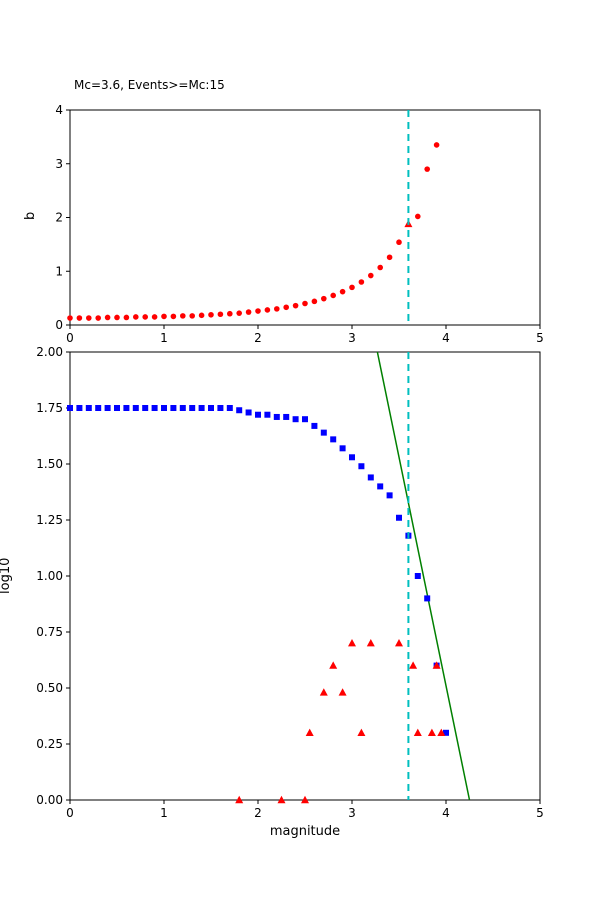 The image size is (600, 900). Describe the element at coordinates (423, 576) in the screenshot. I see `gr-fit-line` at that location.